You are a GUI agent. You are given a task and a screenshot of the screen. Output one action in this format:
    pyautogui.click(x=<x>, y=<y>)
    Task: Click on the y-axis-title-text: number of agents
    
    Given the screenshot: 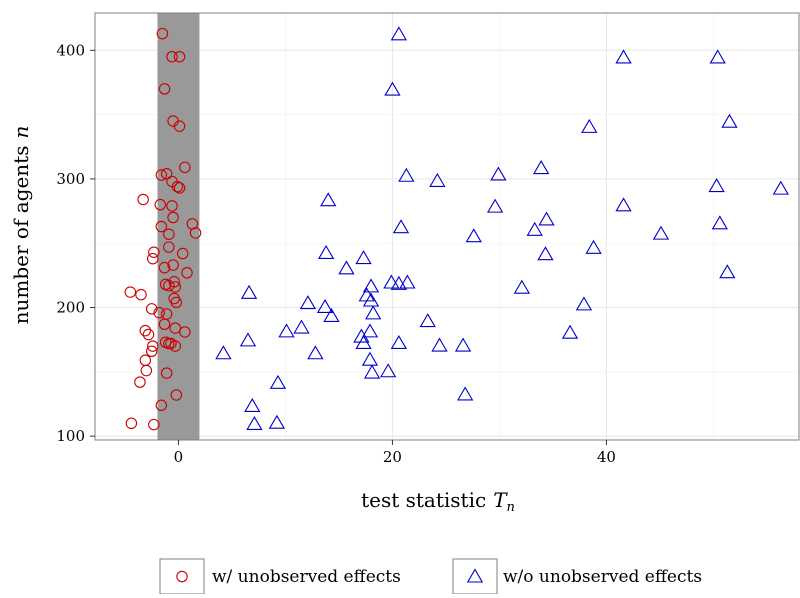 What is the action you would take?
    pyautogui.click(x=21, y=235)
    